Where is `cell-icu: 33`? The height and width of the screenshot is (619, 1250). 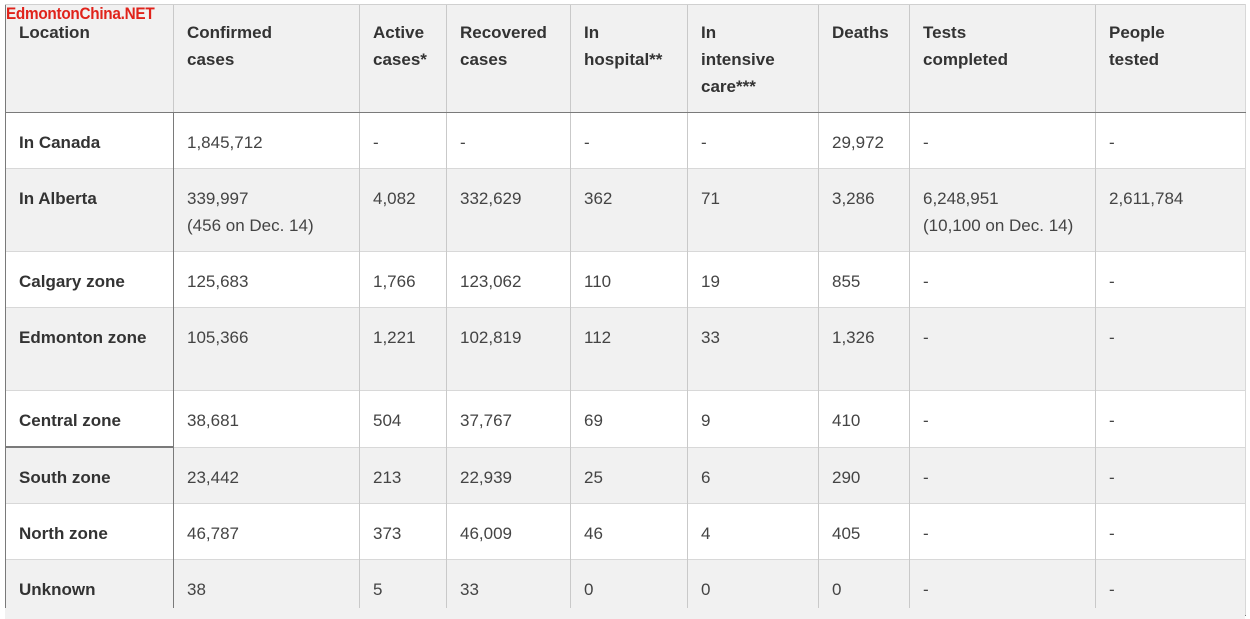
cell-icu: 33 is located at coordinates (753, 349).